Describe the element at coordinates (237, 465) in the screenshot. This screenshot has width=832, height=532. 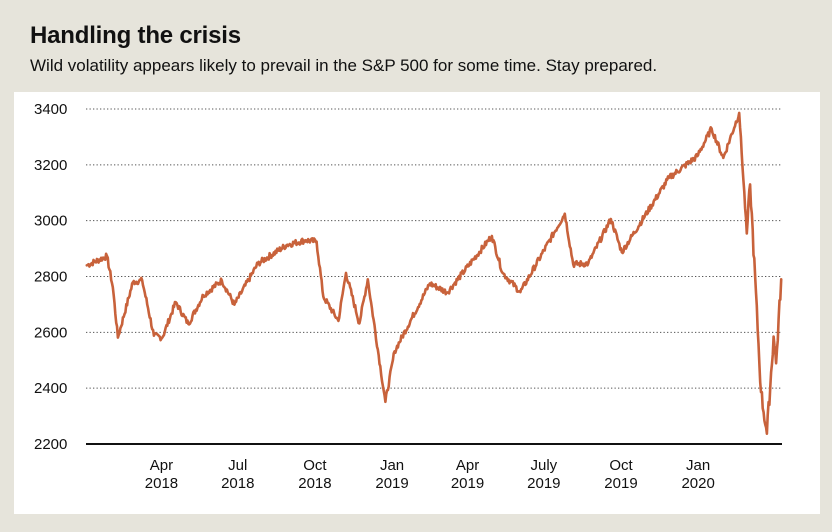
I see `x-tick-label-month: Jul` at that location.